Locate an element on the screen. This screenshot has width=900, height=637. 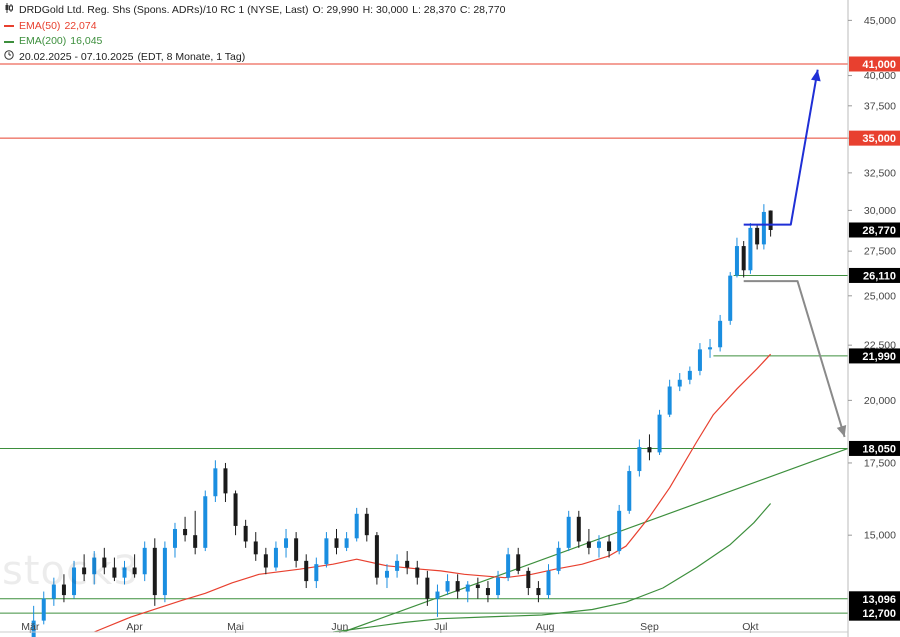
ema200-swatch is located at coordinates (9, 41).